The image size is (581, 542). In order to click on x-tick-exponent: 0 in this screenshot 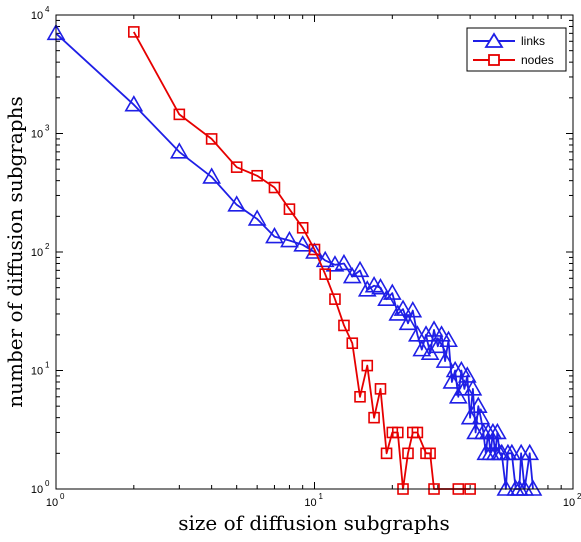, I will do `click(62, 496)`.